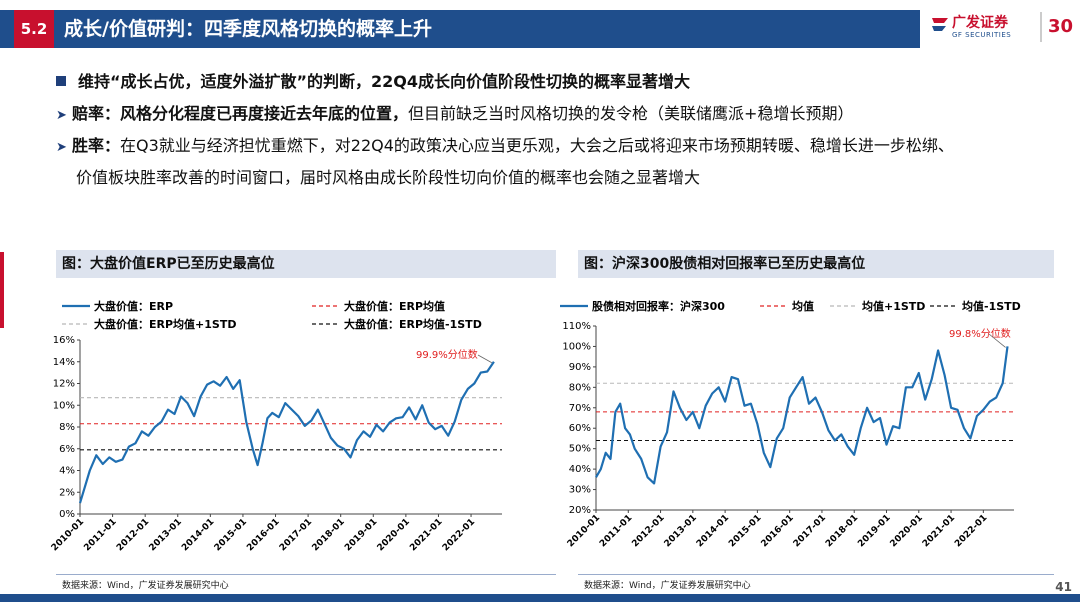 The image size is (1080, 602). What do you see at coordinates (67, 449) in the screenshot?
I see `y-tick-label: 6%` at bounding box center [67, 449].